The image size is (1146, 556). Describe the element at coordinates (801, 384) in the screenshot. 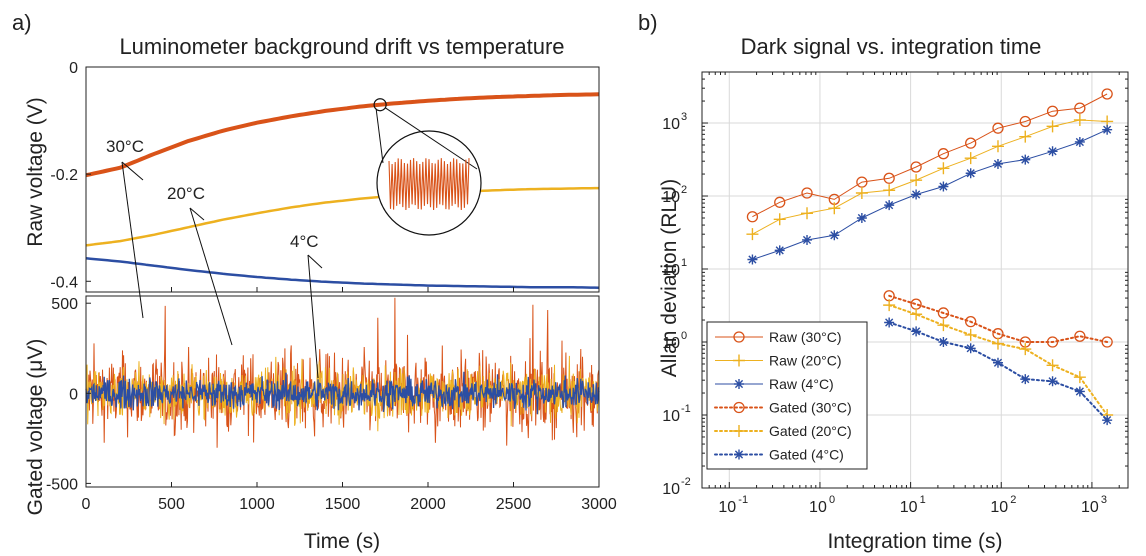

I see `legend-label: Raw (4°C)` at that location.